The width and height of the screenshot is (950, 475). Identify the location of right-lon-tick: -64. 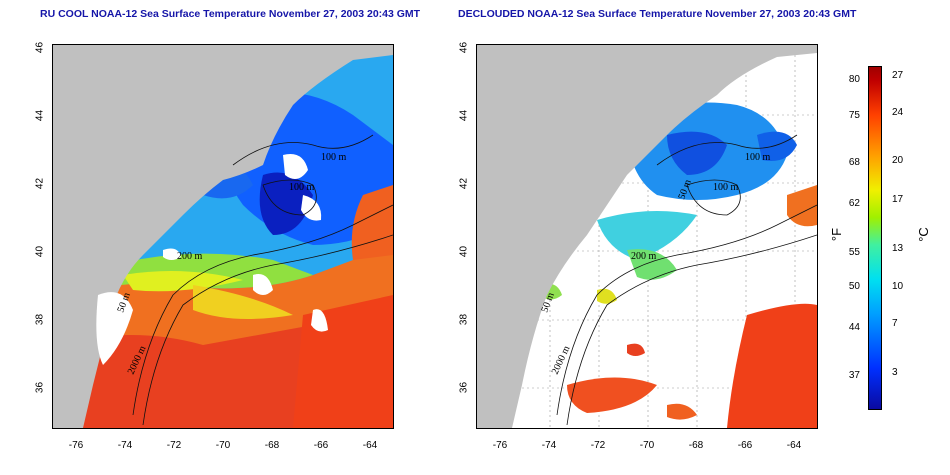
(794, 445).